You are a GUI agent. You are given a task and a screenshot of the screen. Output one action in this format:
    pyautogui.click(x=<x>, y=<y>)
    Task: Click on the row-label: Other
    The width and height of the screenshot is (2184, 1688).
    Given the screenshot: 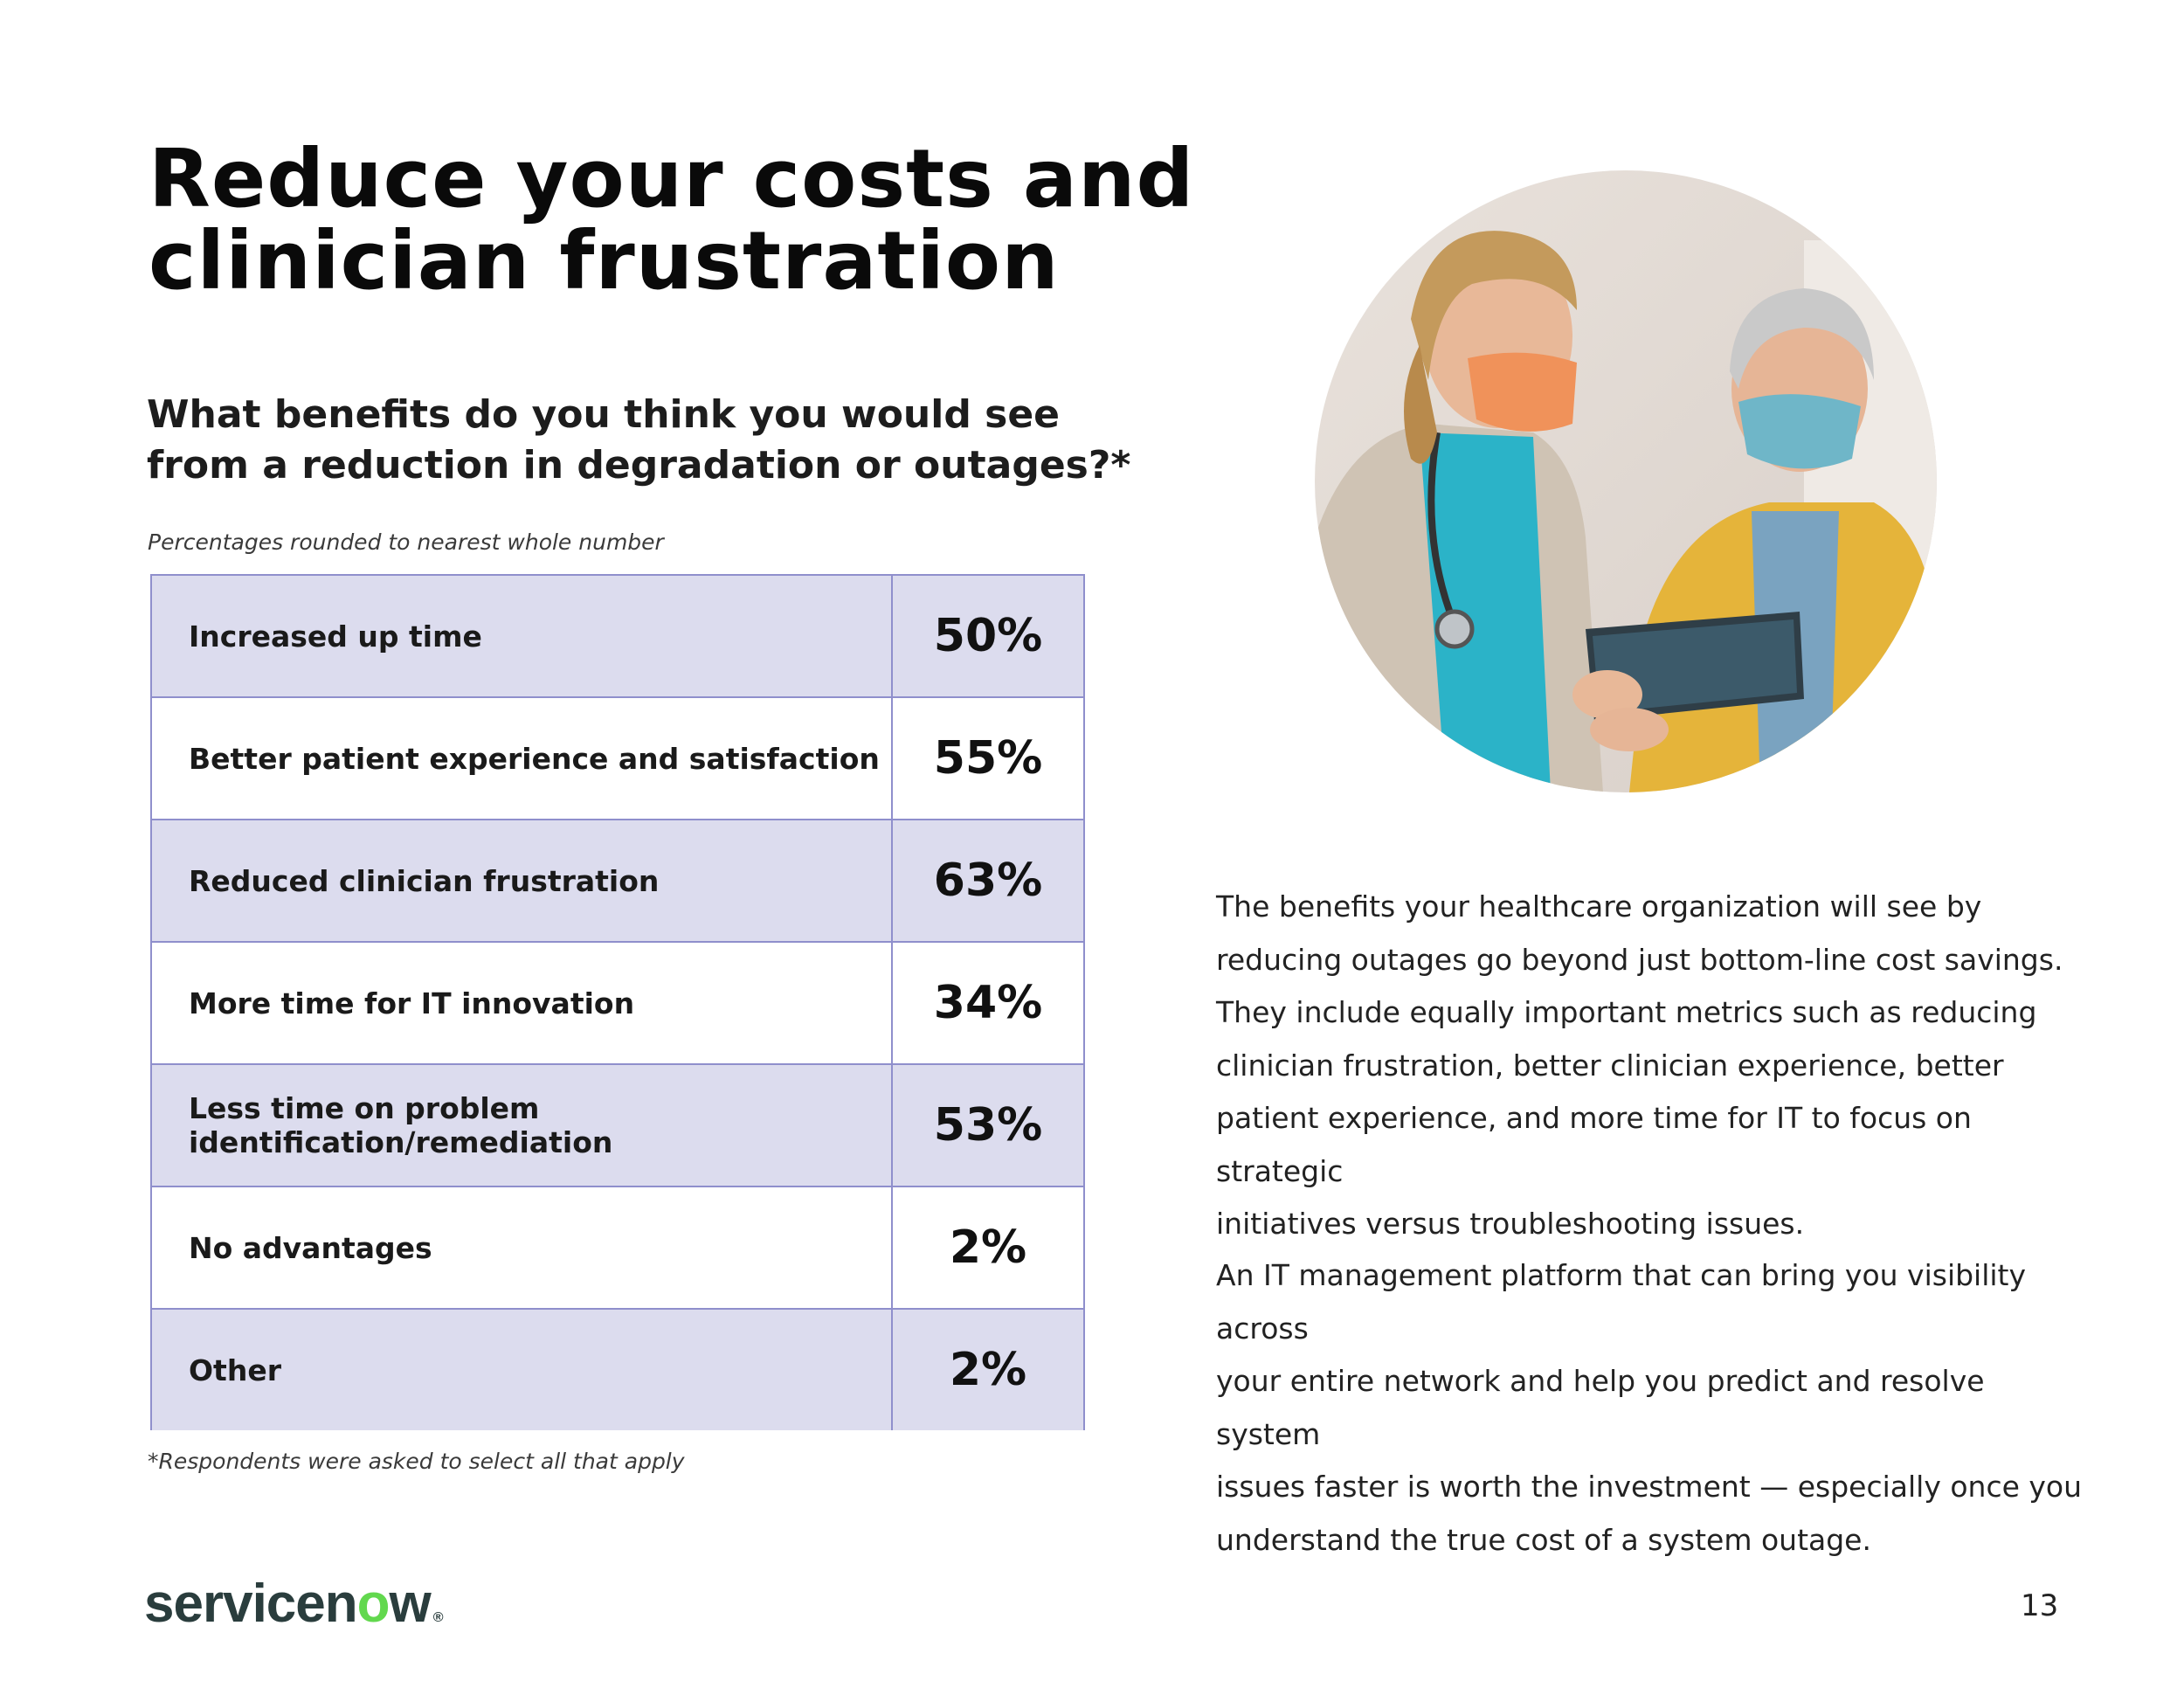 What is the action you would take?
    pyautogui.click(x=522, y=1370)
    